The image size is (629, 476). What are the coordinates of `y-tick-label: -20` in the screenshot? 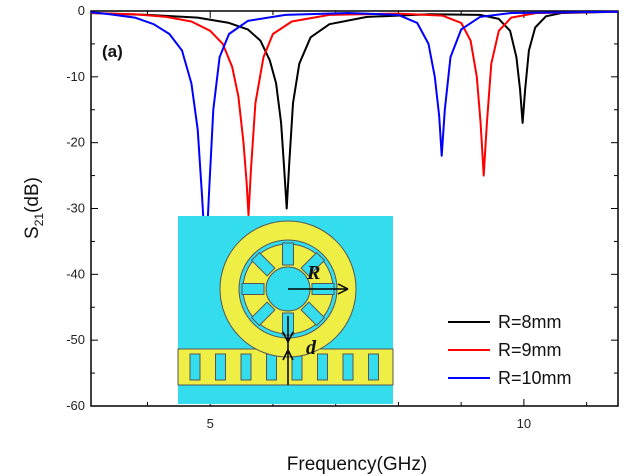 It's located at (75, 142).